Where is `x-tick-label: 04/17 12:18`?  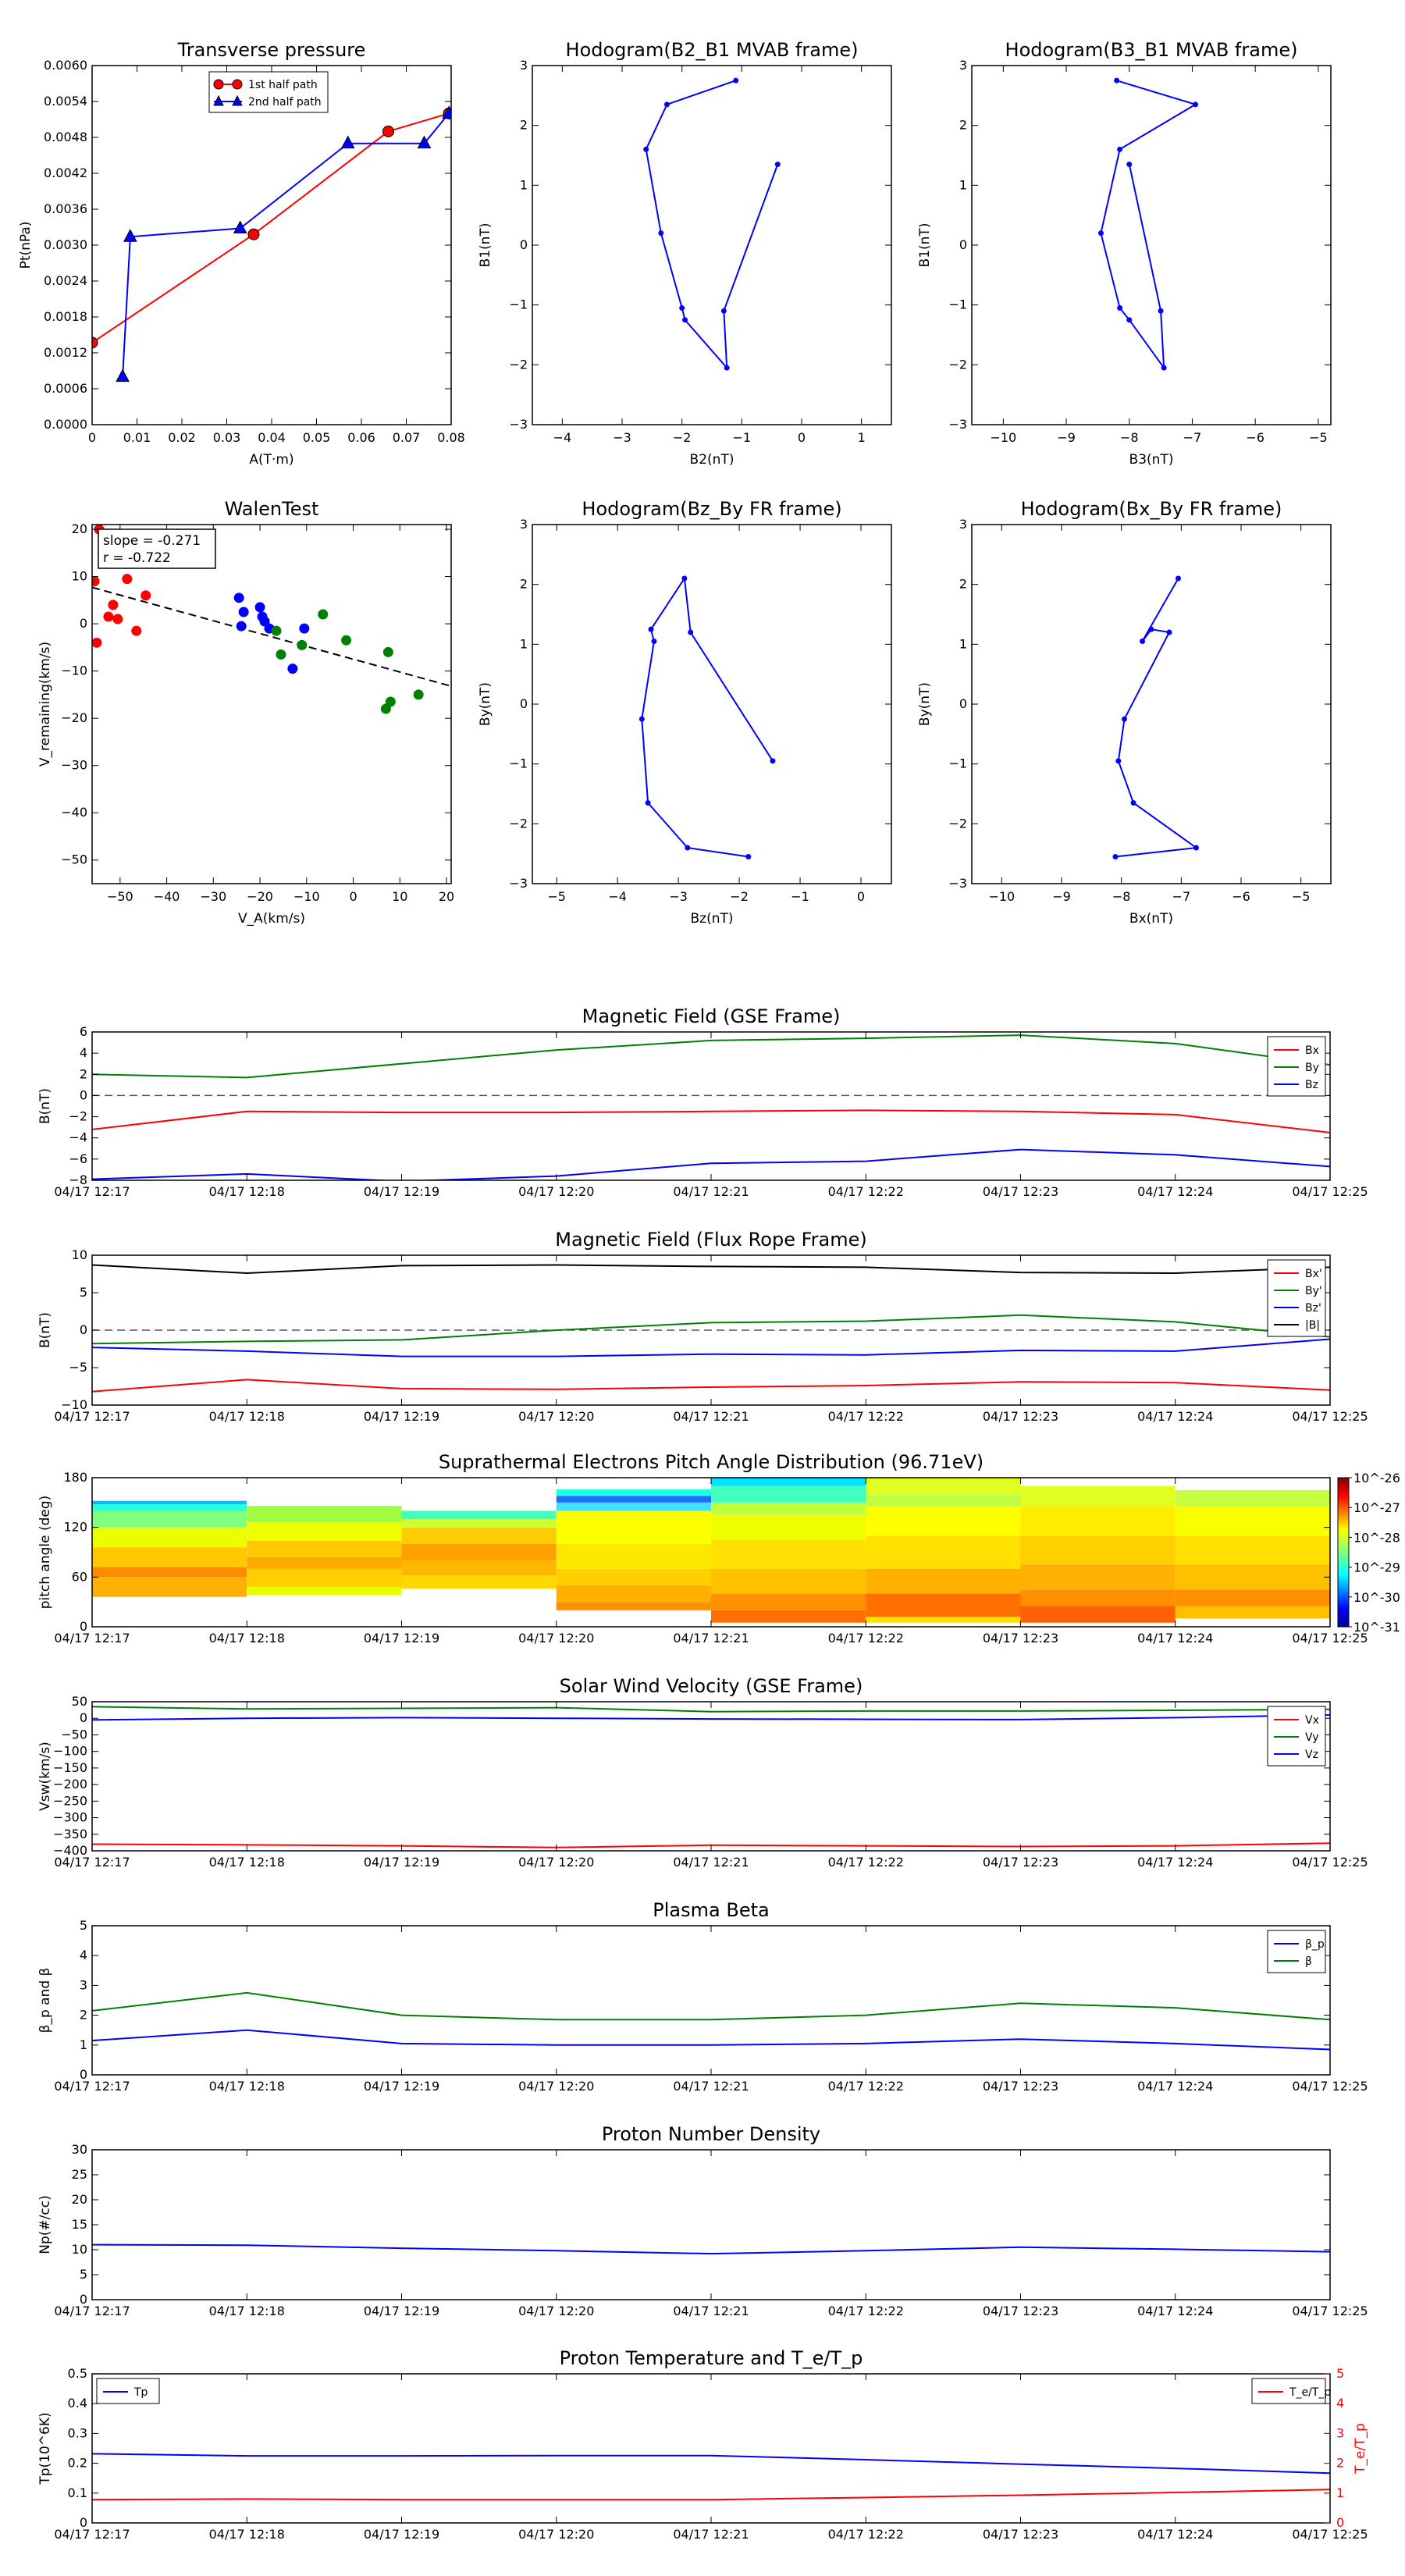
x-tick-label: 04/17 12:18 is located at coordinates (247, 2086).